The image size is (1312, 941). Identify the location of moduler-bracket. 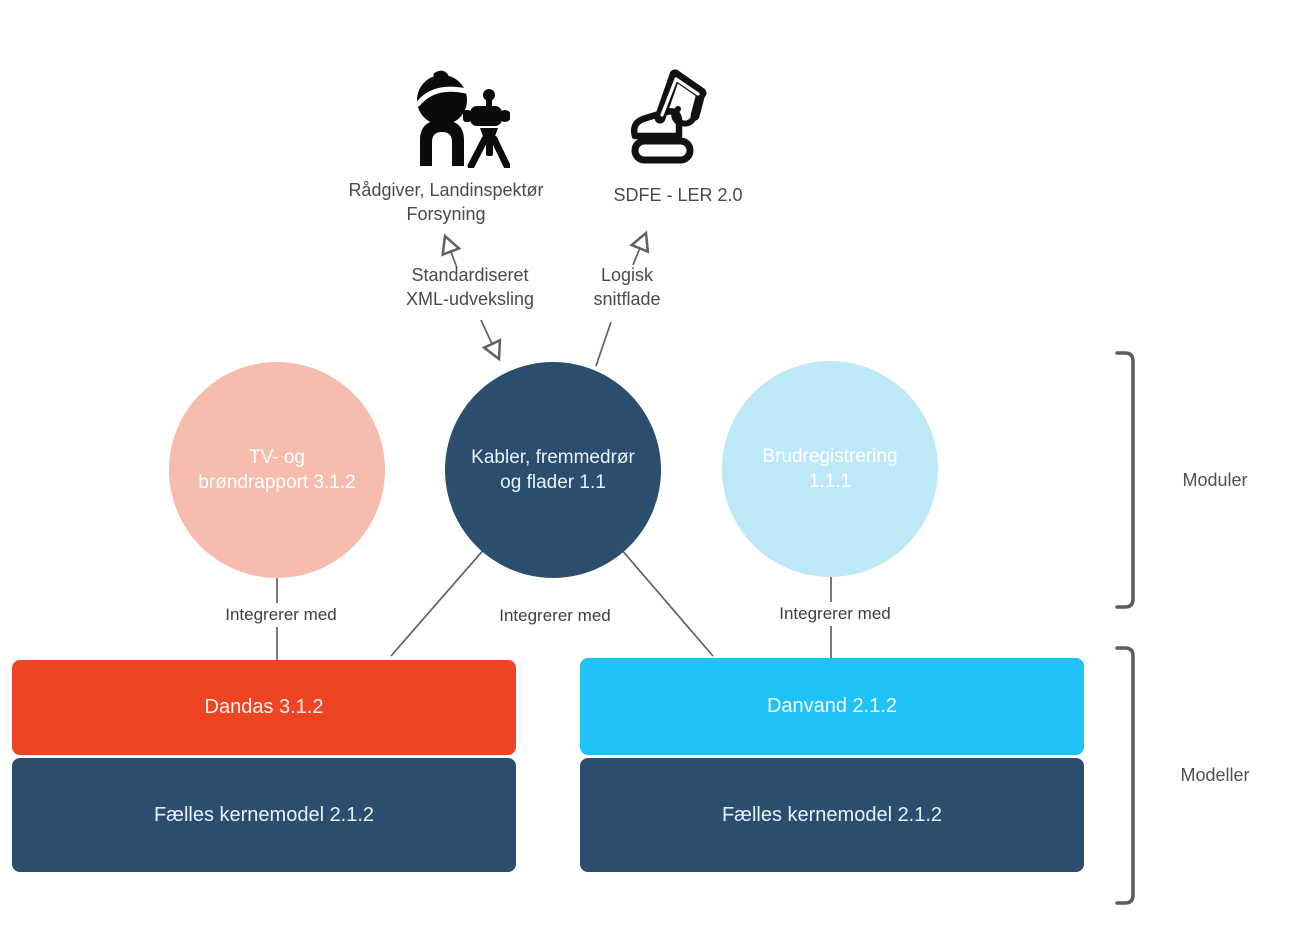
(1125, 480).